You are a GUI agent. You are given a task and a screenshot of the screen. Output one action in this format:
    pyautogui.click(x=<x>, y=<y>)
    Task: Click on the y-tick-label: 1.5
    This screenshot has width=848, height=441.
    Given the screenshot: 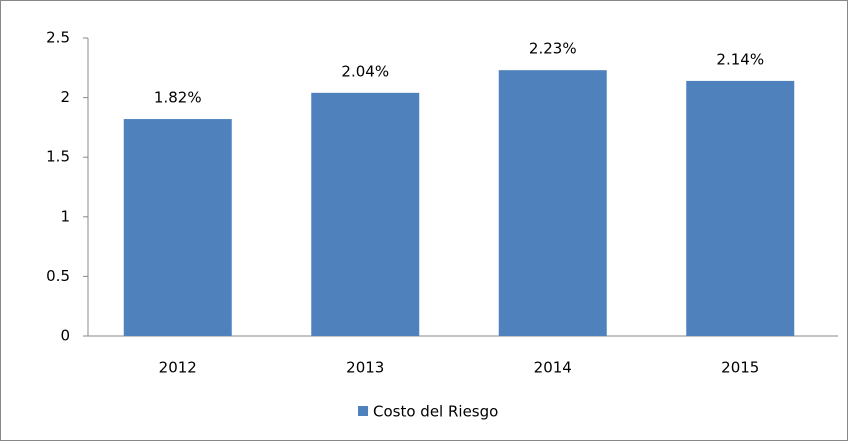 What is the action you would take?
    pyautogui.click(x=58, y=157)
    